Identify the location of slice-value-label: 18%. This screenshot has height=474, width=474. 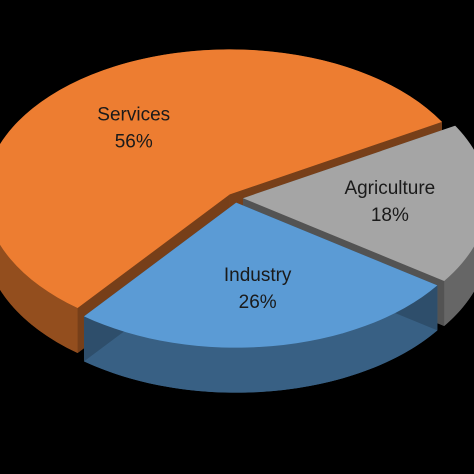
(390, 215).